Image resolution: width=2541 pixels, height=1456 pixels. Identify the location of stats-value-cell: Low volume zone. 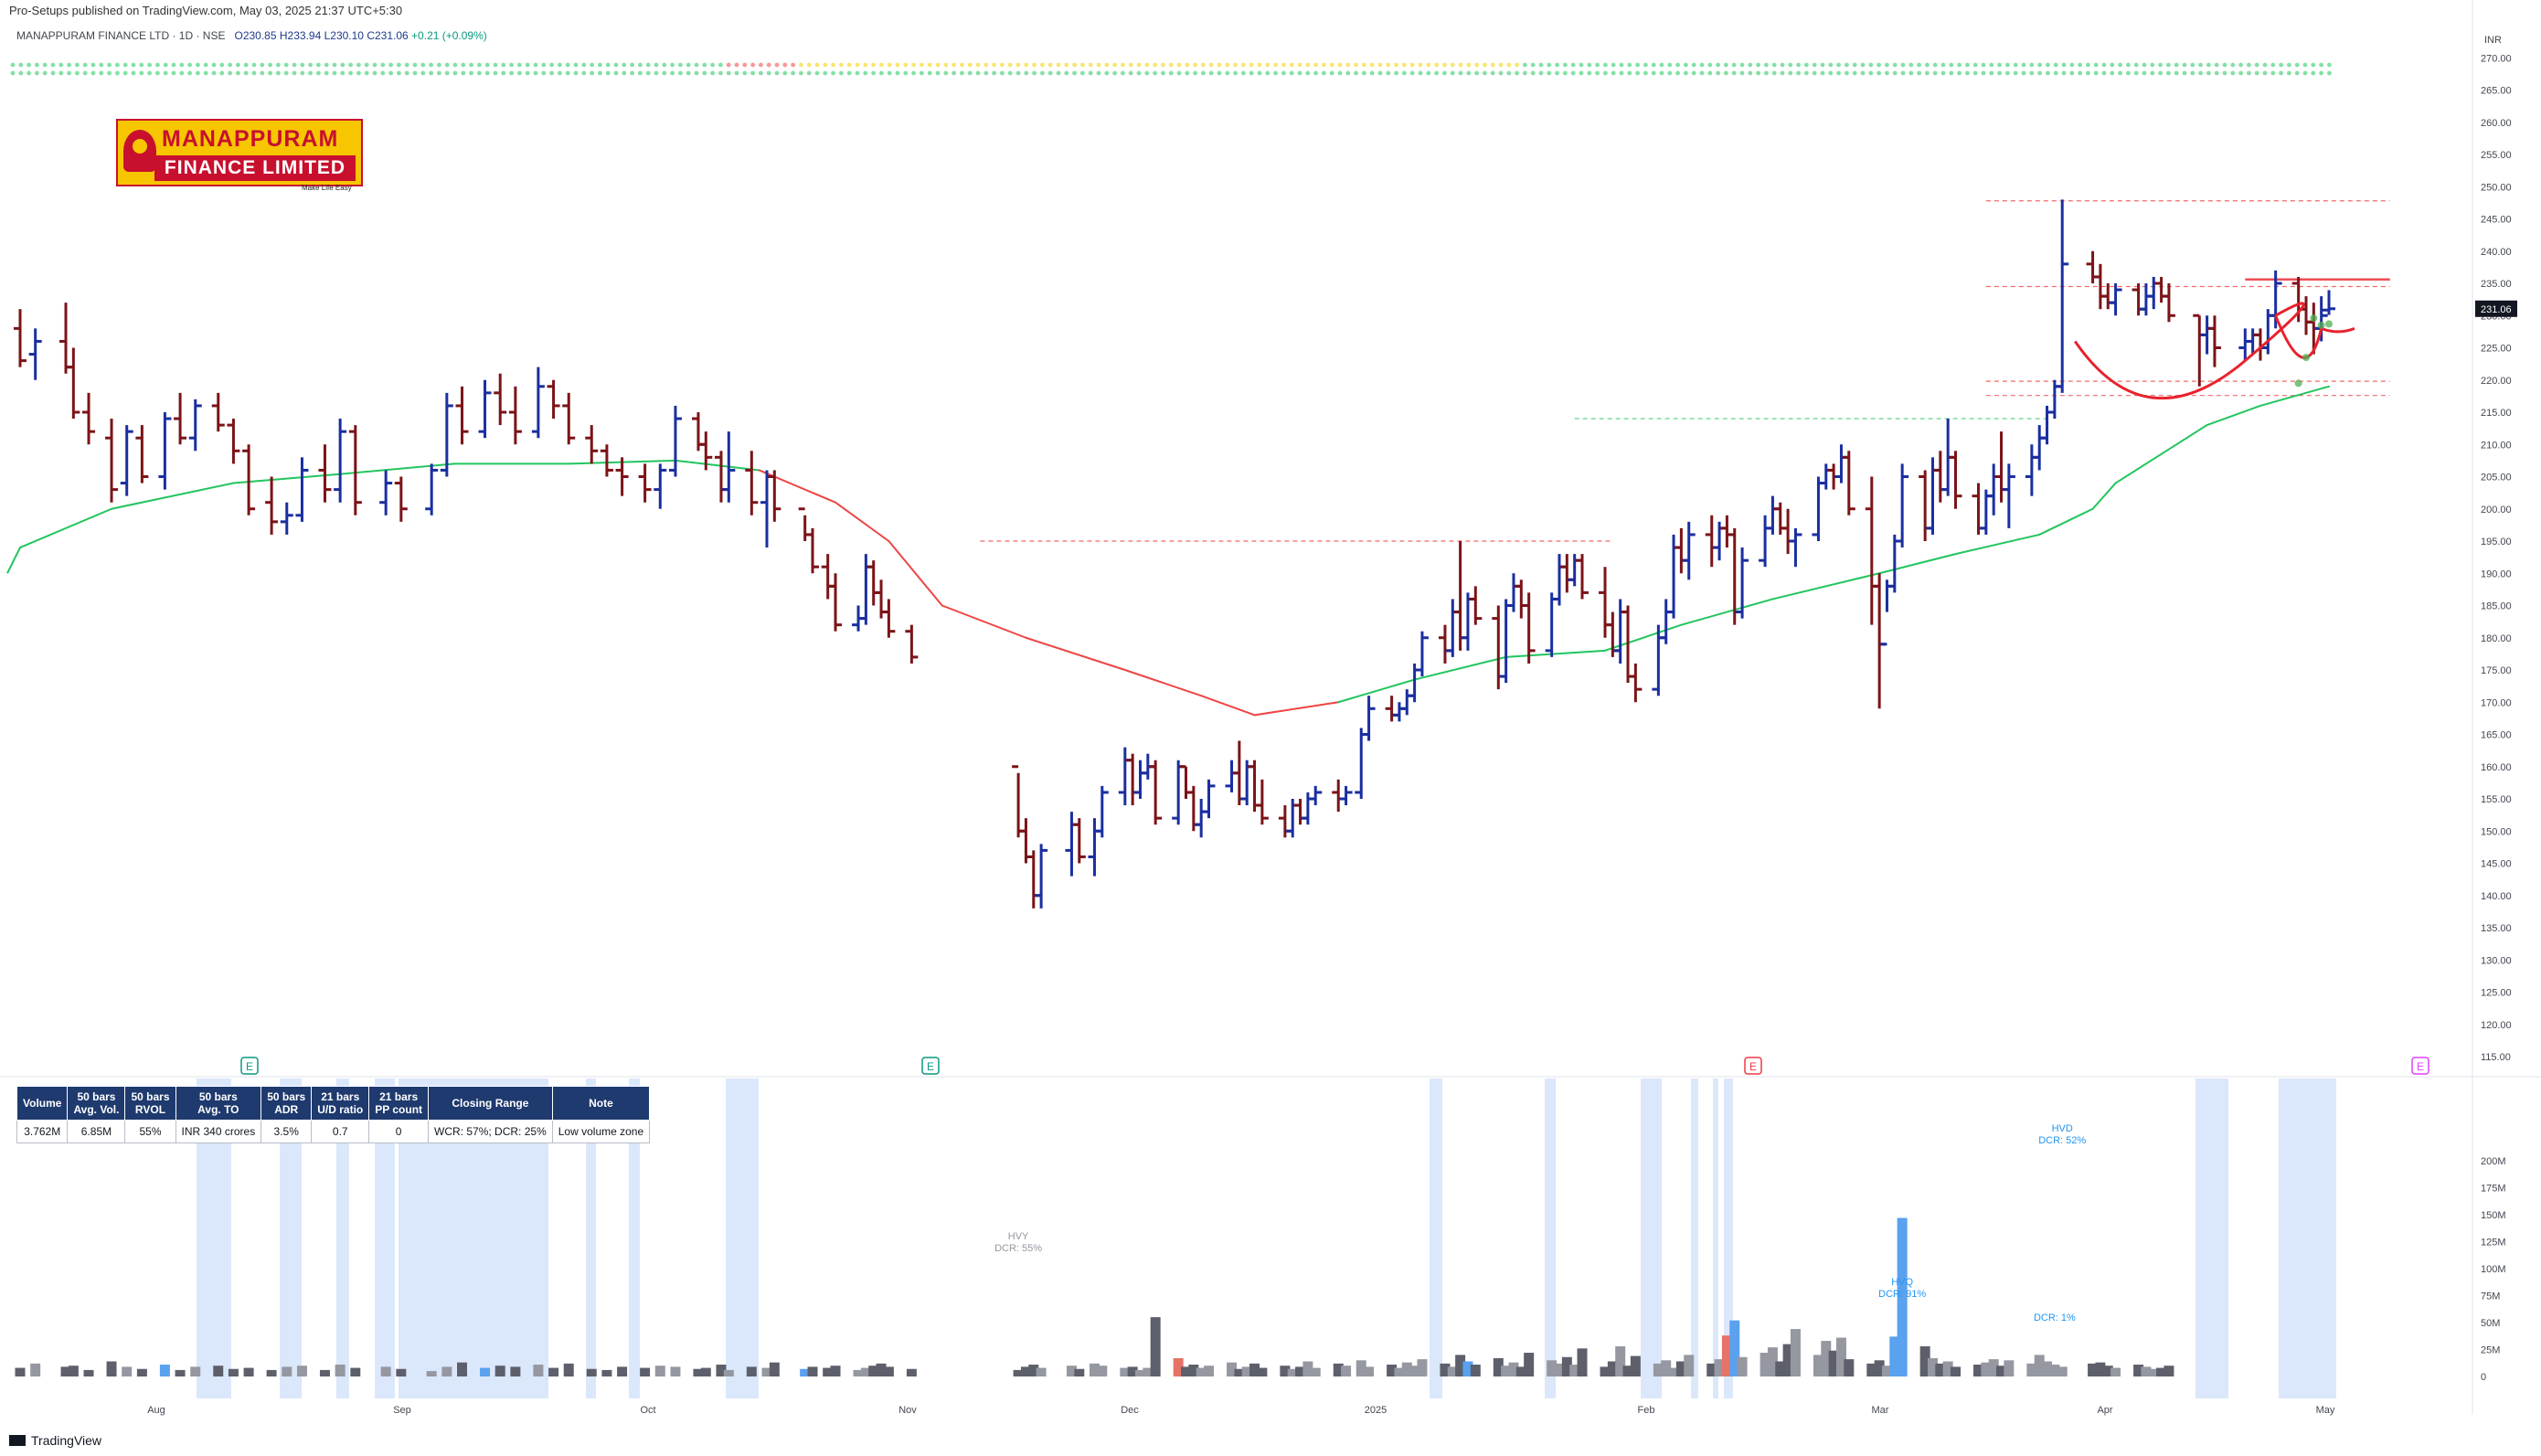
(601, 1131).